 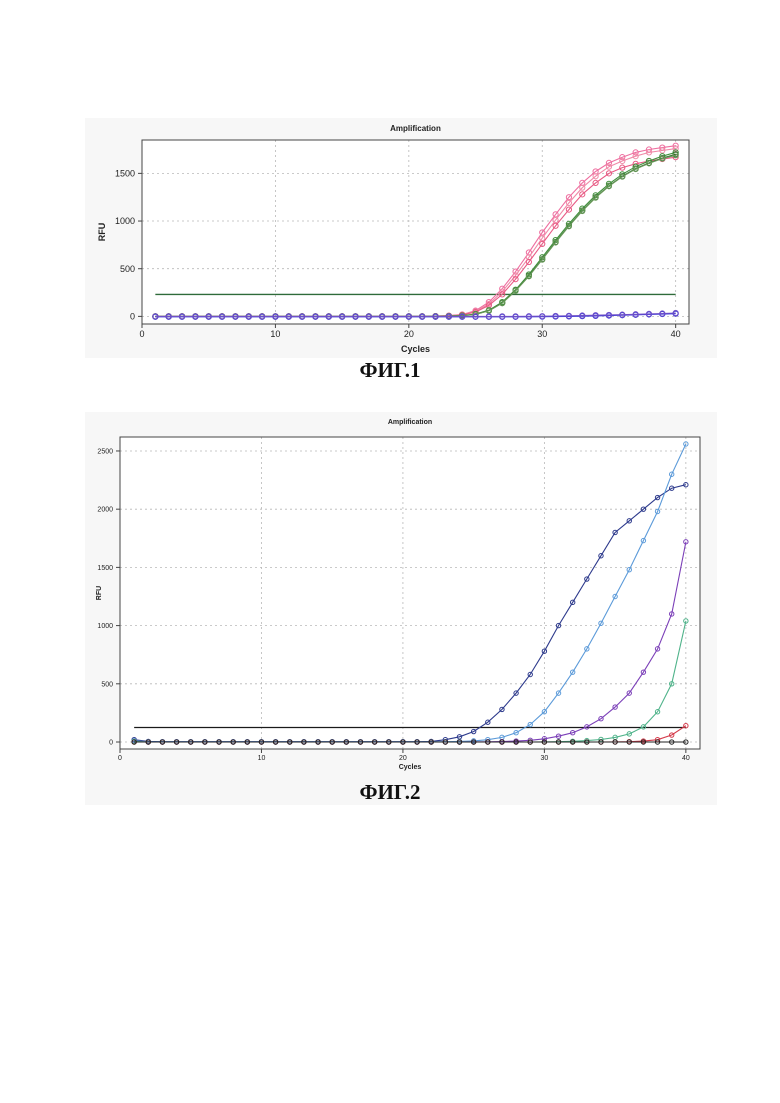 I want to click on figure-2-caption: ФИГ.2, so click(x=390, y=792).